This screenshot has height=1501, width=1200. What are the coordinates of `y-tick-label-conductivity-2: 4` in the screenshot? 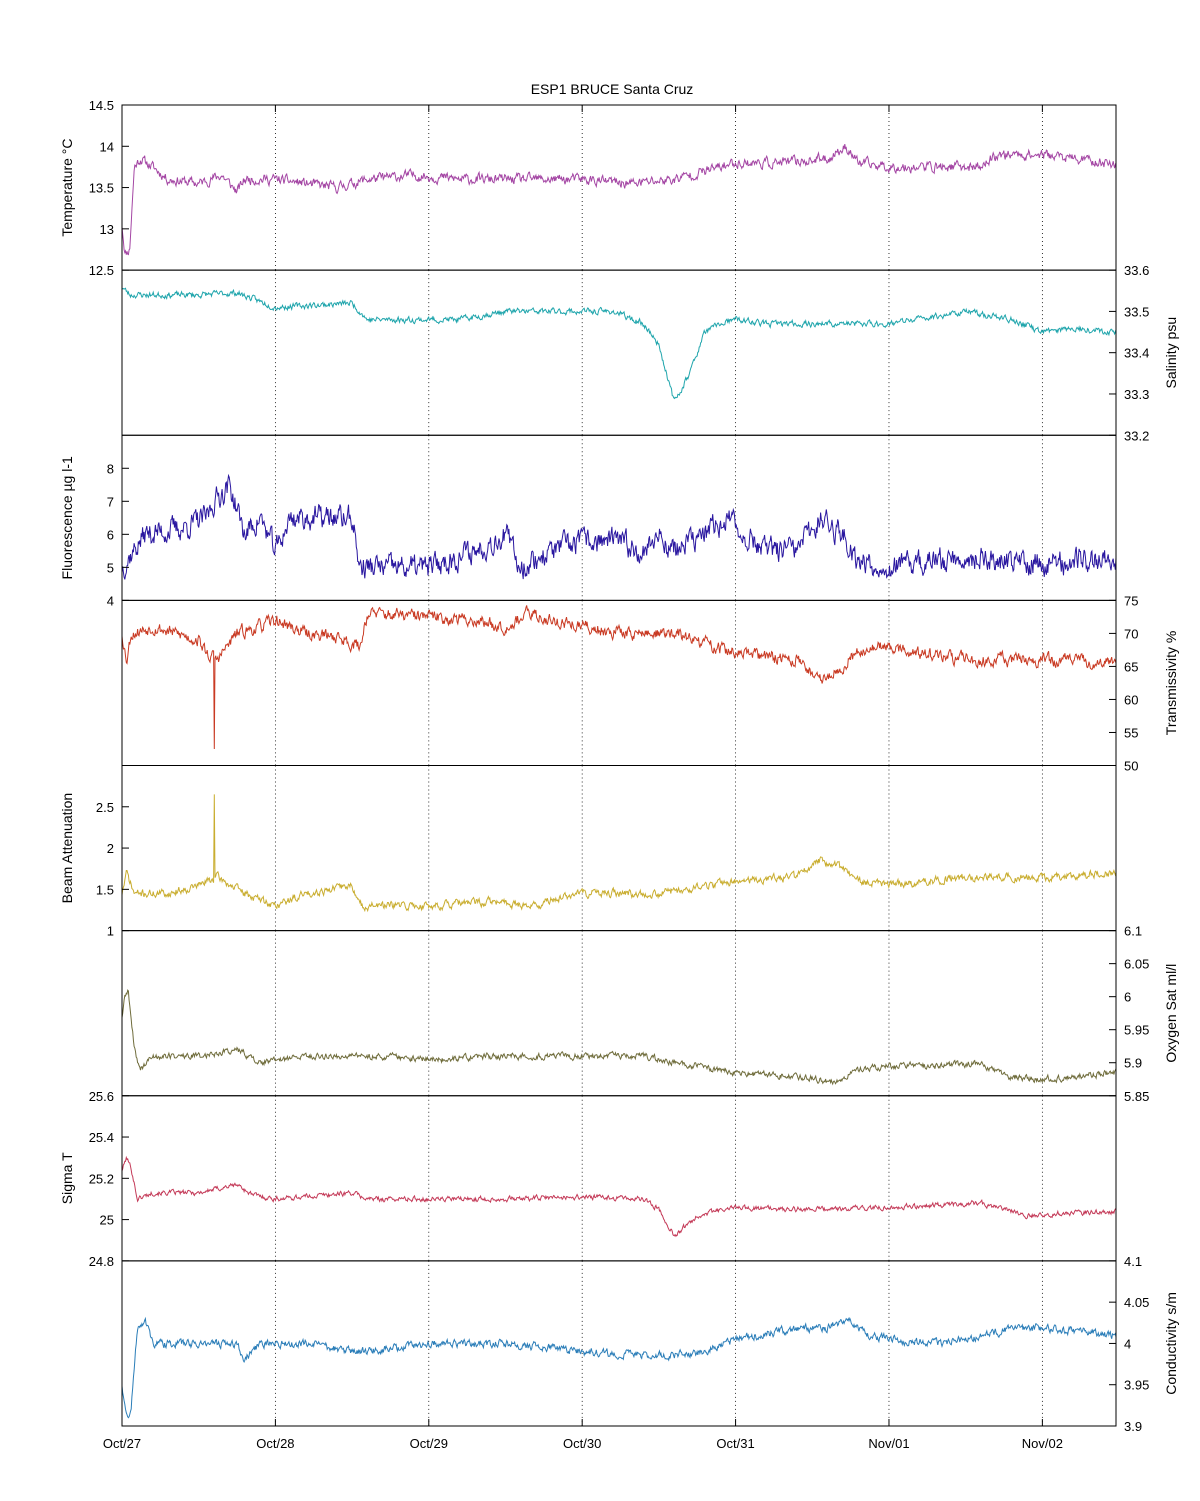 It's located at (1127, 1343).